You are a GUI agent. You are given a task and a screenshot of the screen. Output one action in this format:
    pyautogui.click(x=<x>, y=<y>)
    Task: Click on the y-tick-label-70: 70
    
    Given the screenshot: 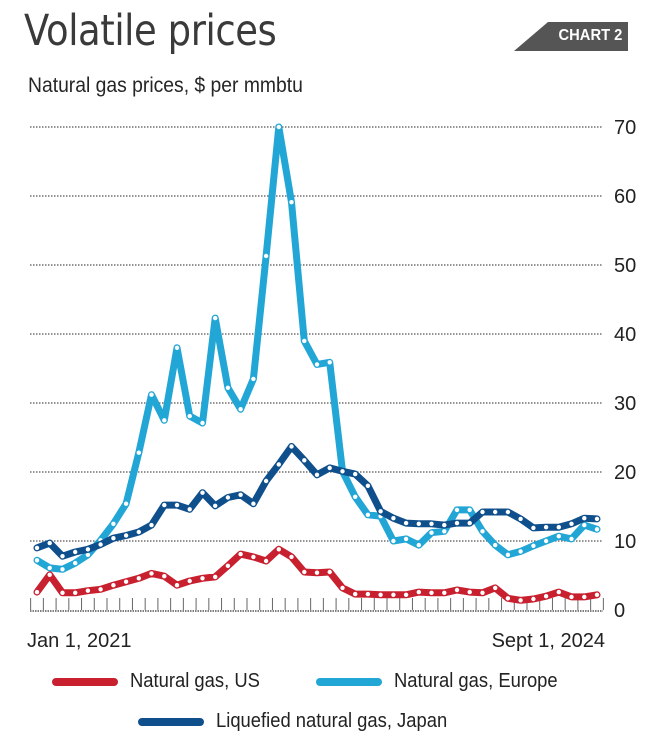 What is the action you would take?
    pyautogui.click(x=625, y=128)
    